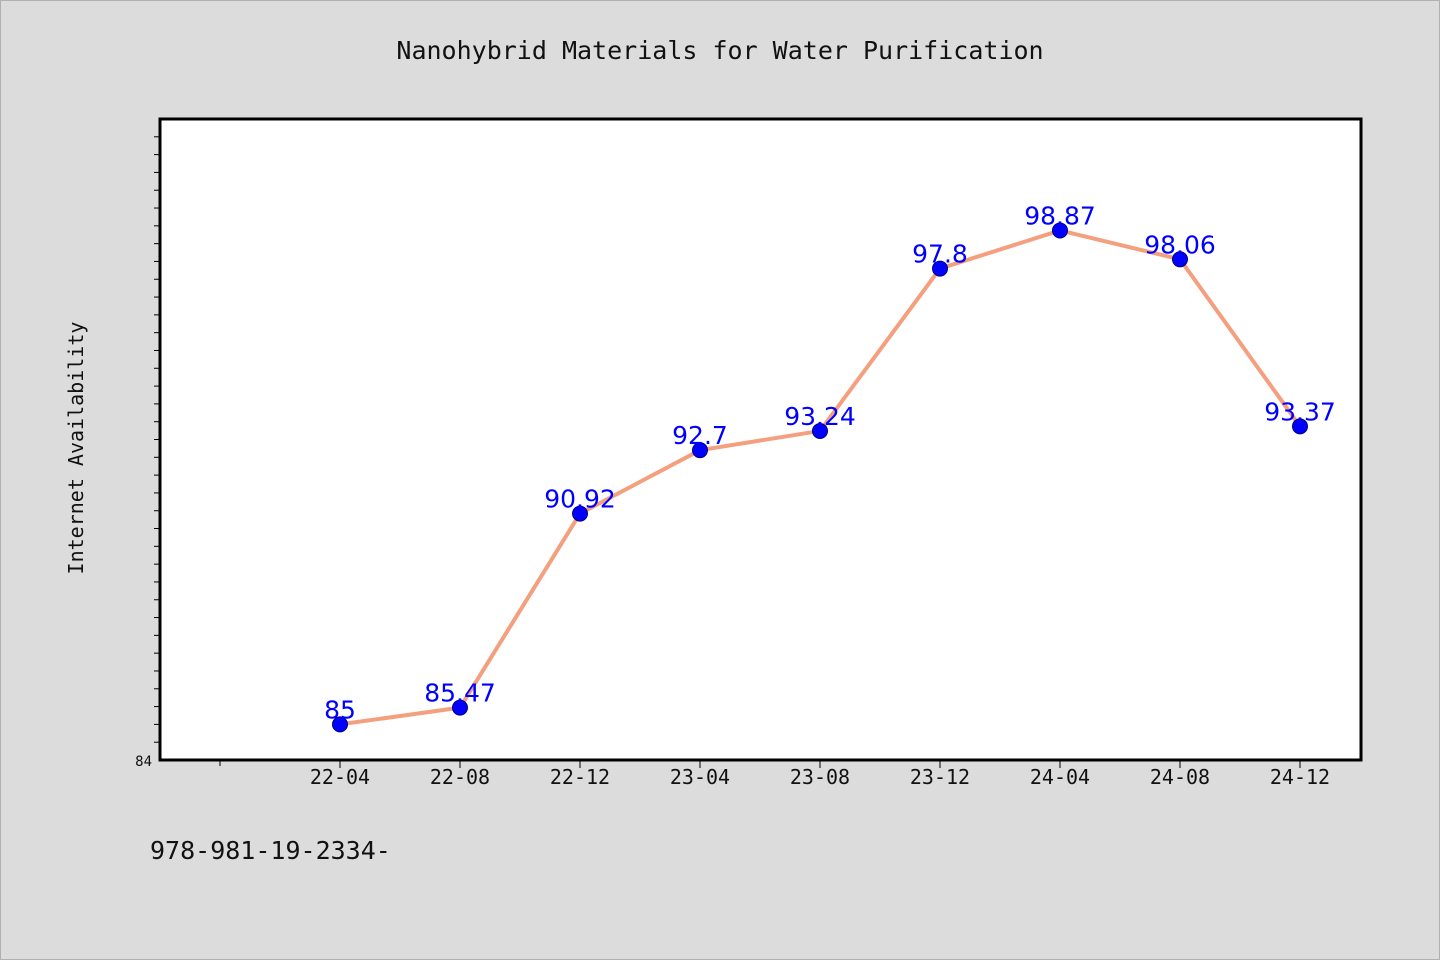 This screenshot has height=960, width=1440. Describe the element at coordinates (820, 416) in the screenshot. I see `data-label: 93.24` at that location.